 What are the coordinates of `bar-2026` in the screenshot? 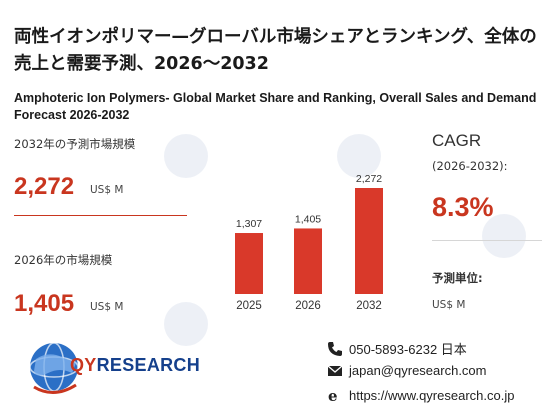 It's located at (308, 261).